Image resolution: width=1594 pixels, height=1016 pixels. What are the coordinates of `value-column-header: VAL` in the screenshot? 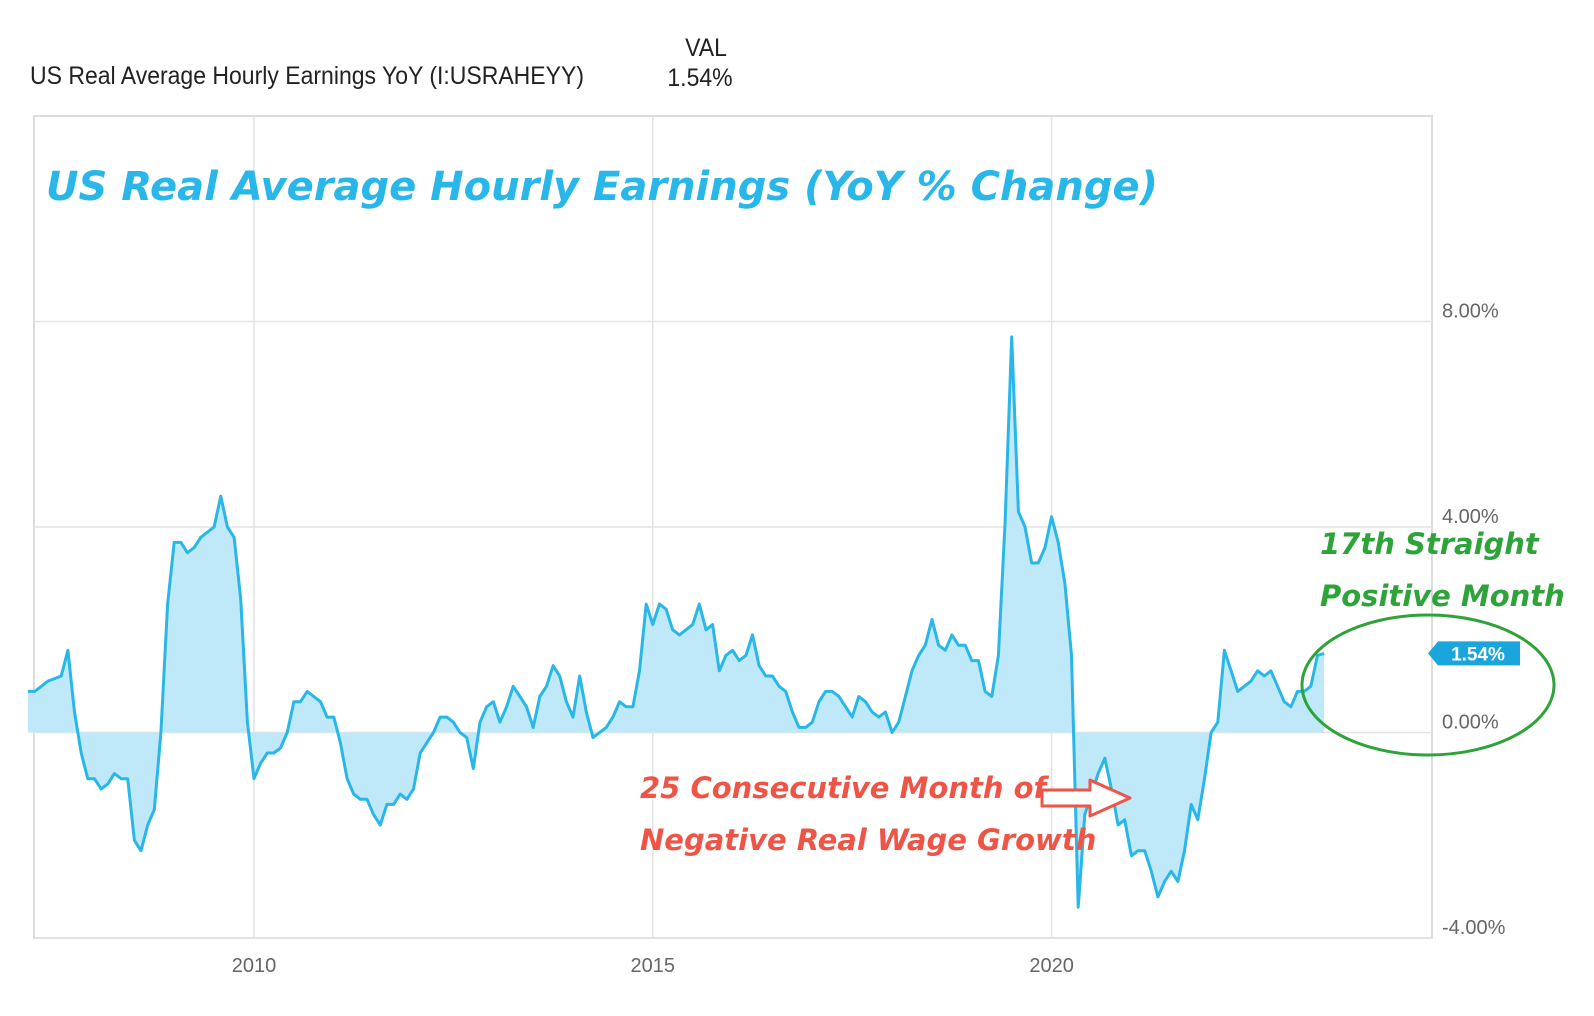 It's located at (706, 48).